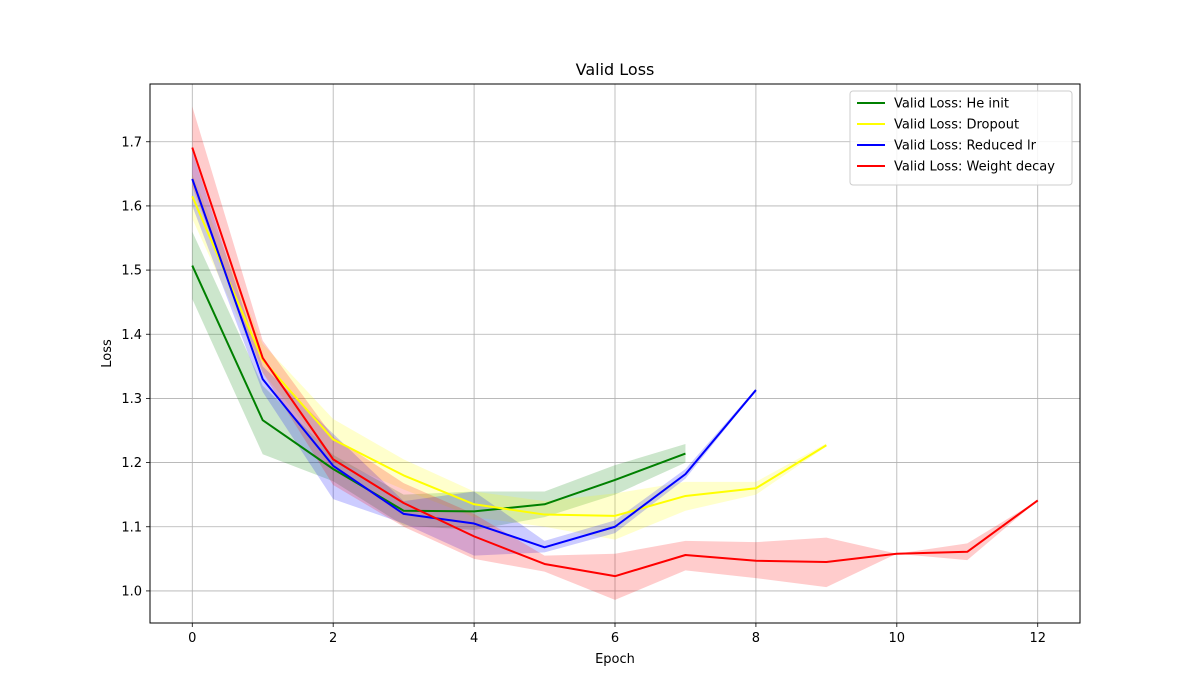  I want to click on y-tick-label: 1.1, so click(131, 527).